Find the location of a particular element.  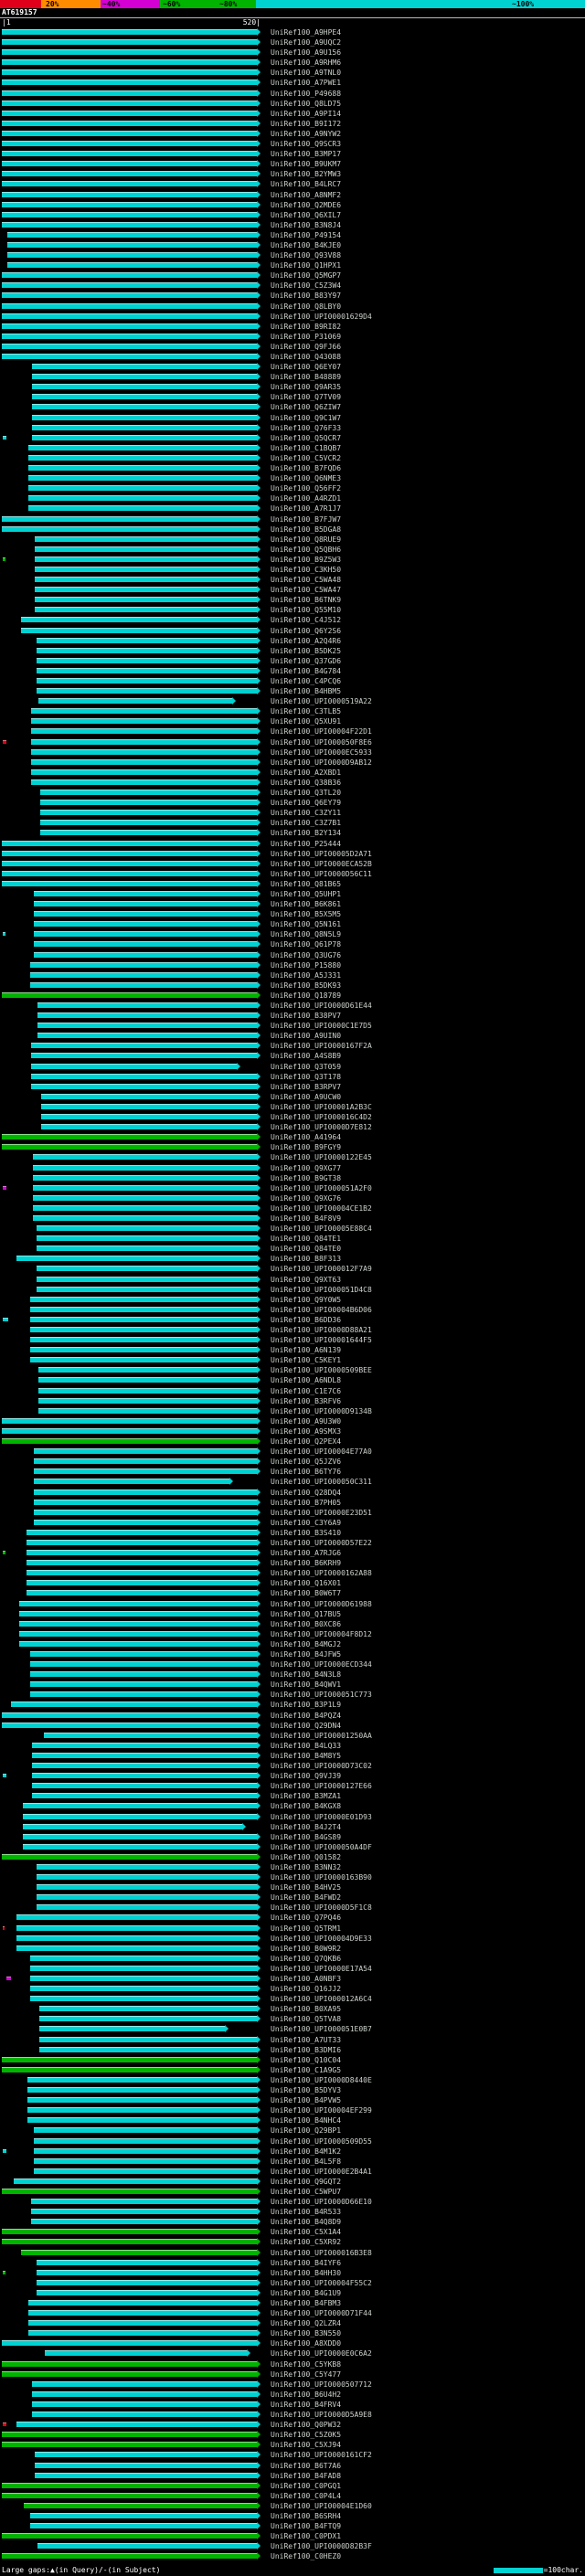

hit-row: UniRef100_A7RJG6 is located at coordinates (293, 1553).